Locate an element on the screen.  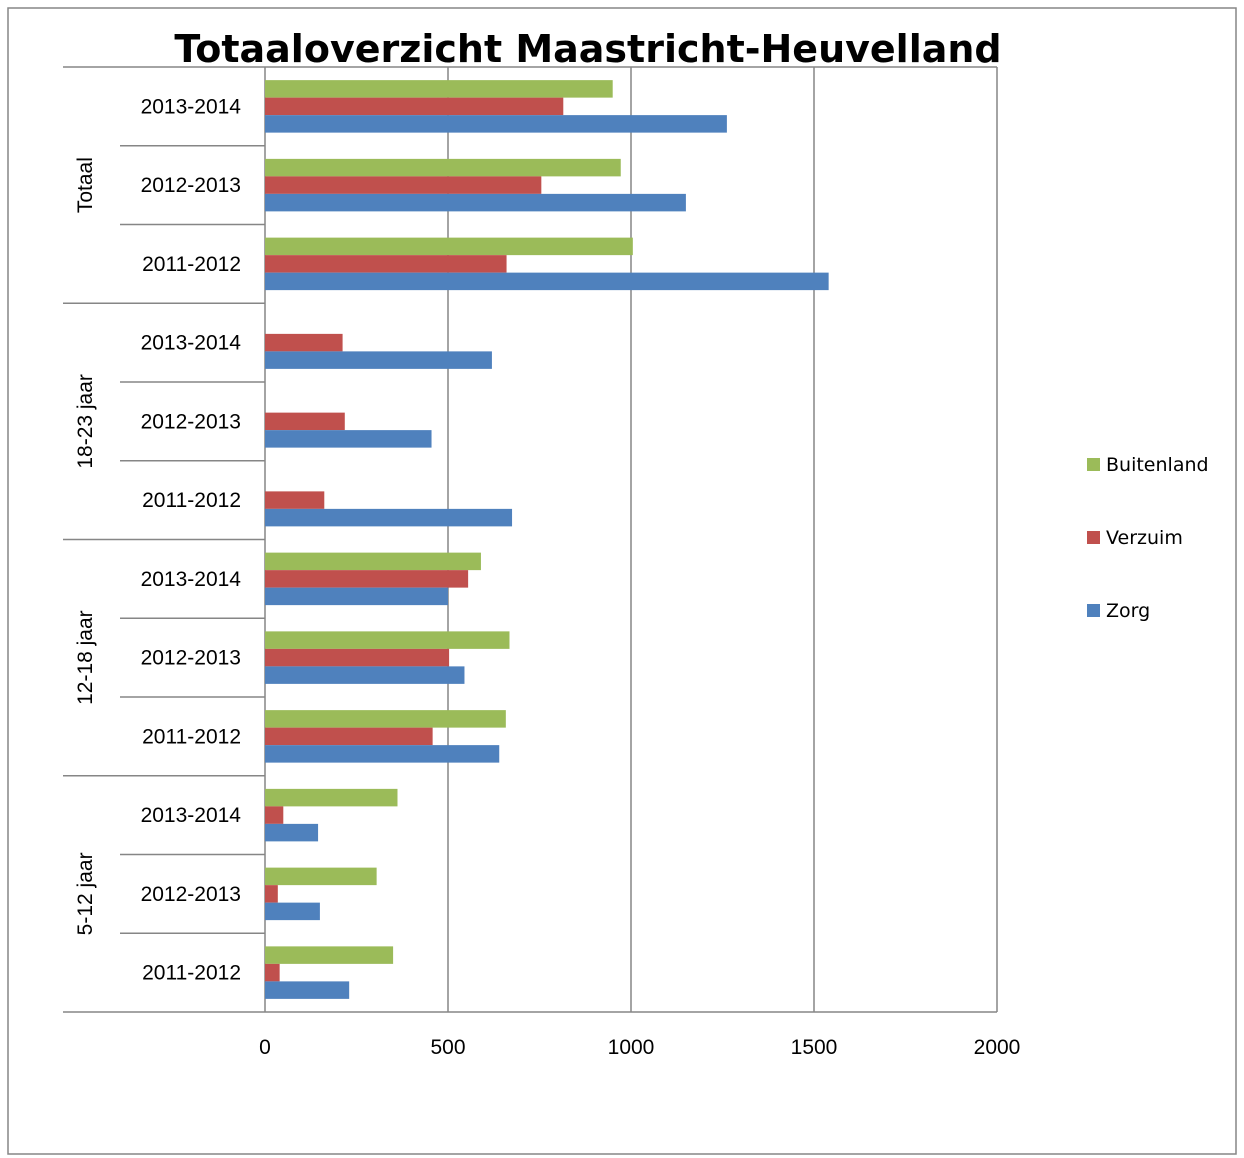
x-tick-labels: 0 500 1000 1500 2000 is located at coordinates (639, 1047).